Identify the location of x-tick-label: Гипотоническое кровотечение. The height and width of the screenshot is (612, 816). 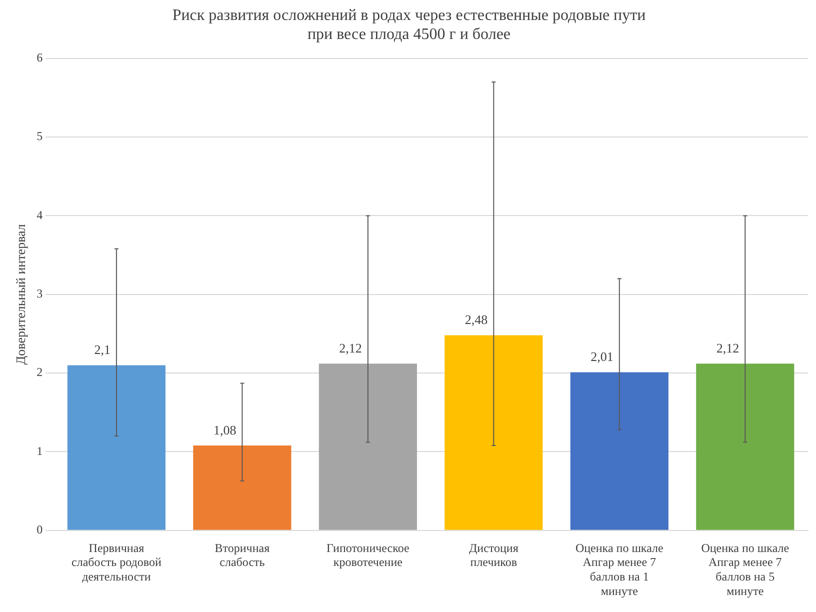
(368, 555).